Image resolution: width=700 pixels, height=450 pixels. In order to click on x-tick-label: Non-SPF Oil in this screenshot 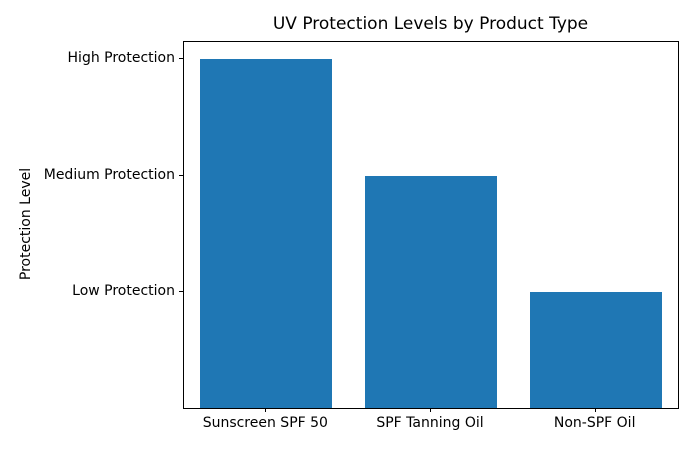, I will do `click(594, 423)`.